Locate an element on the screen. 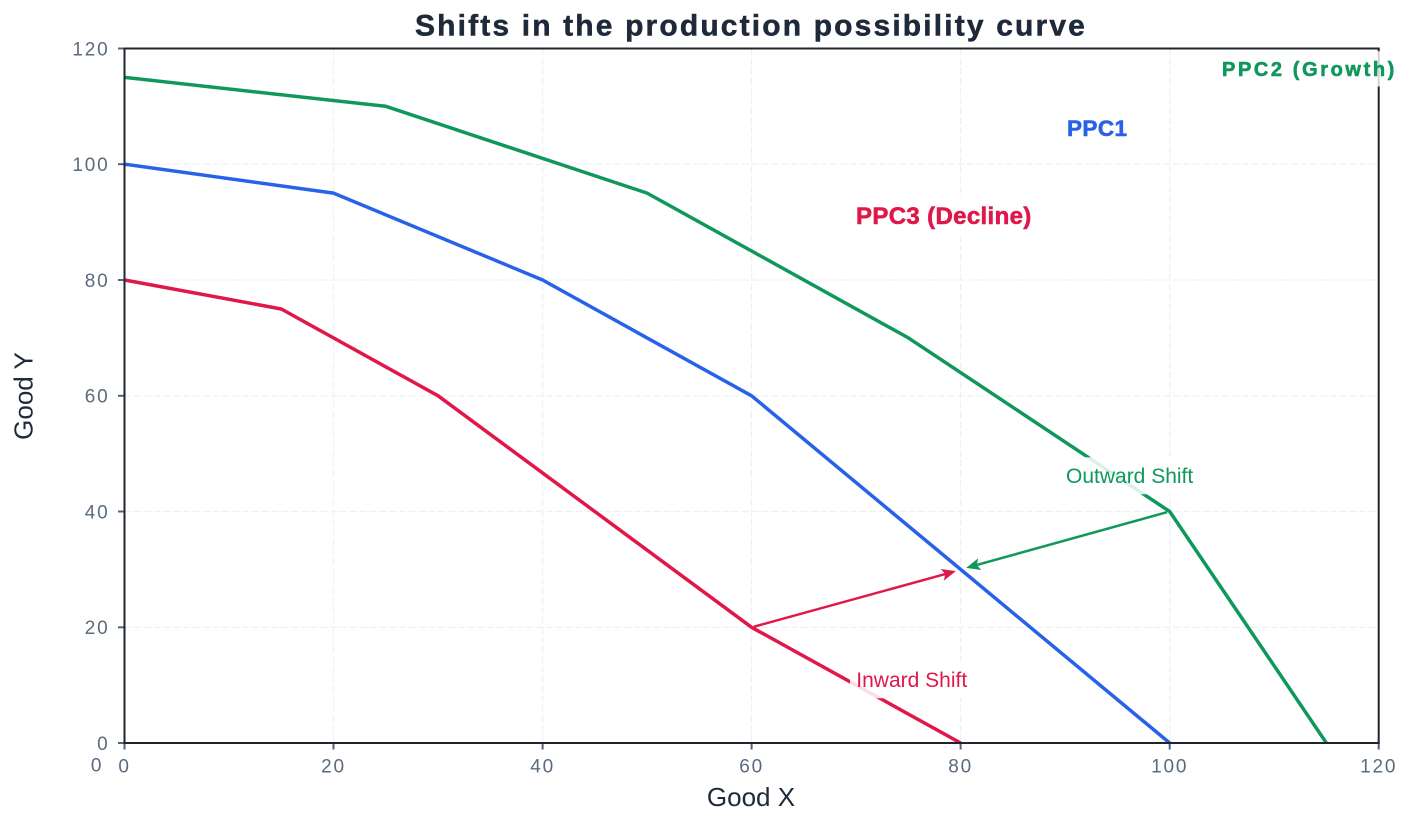  svg-text: PPC3 (Decline) is located at coordinates (944, 216).